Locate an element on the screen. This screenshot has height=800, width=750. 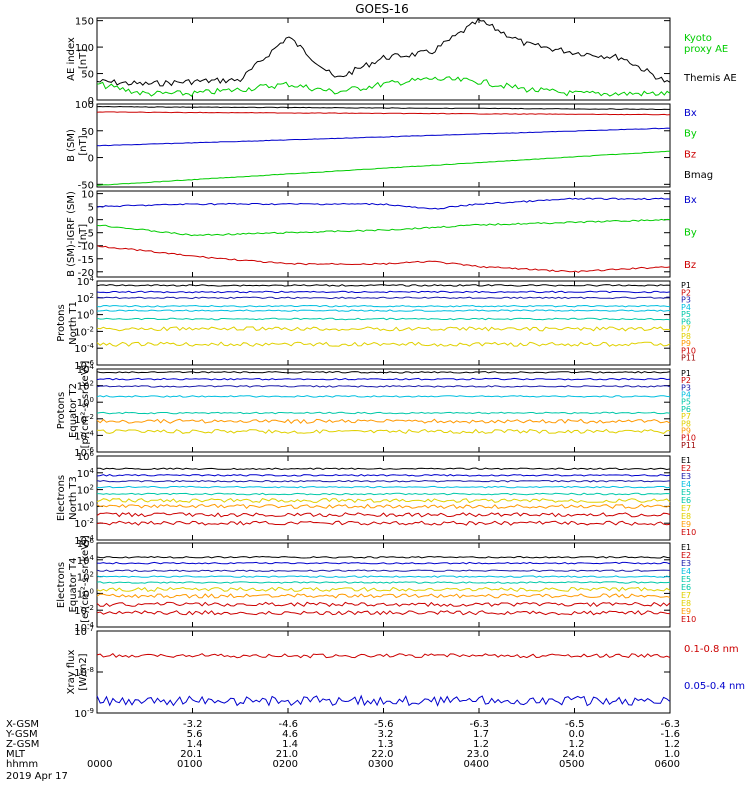
series-line-e6 is located at coordinates (383, 589).